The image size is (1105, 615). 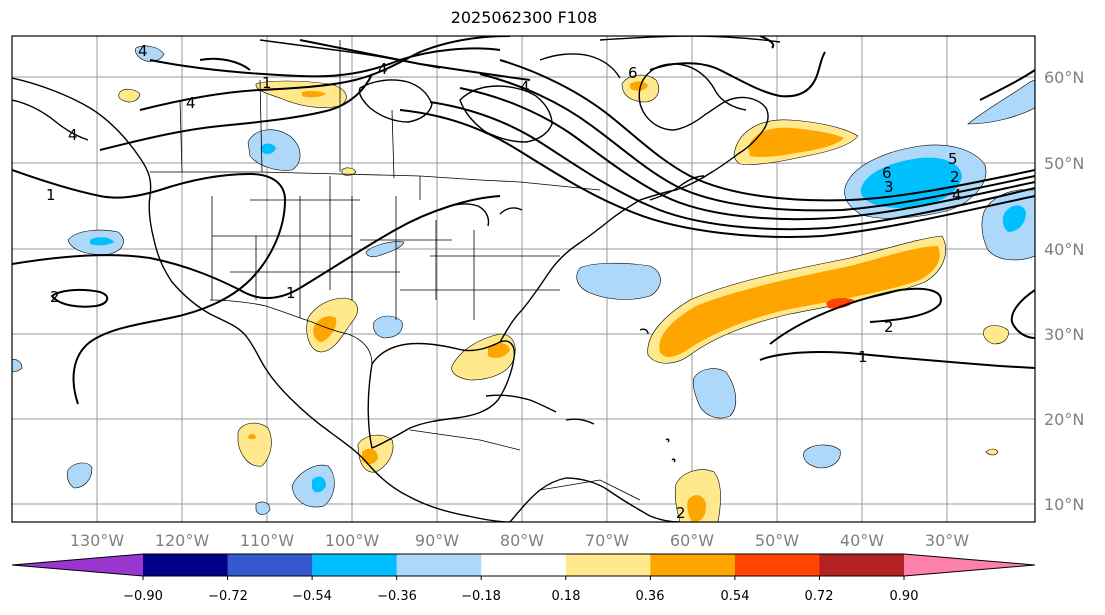 What do you see at coordinates (437, 540) in the screenshot?
I see `lon-label: 90°W` at bounding box center [437, 540].